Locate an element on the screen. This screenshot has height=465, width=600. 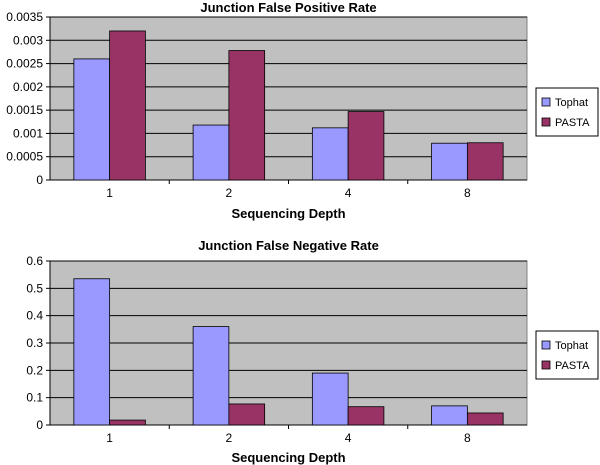
fnr-x-axis-label: Sequencing Depth is located at coordinates (288, 457).